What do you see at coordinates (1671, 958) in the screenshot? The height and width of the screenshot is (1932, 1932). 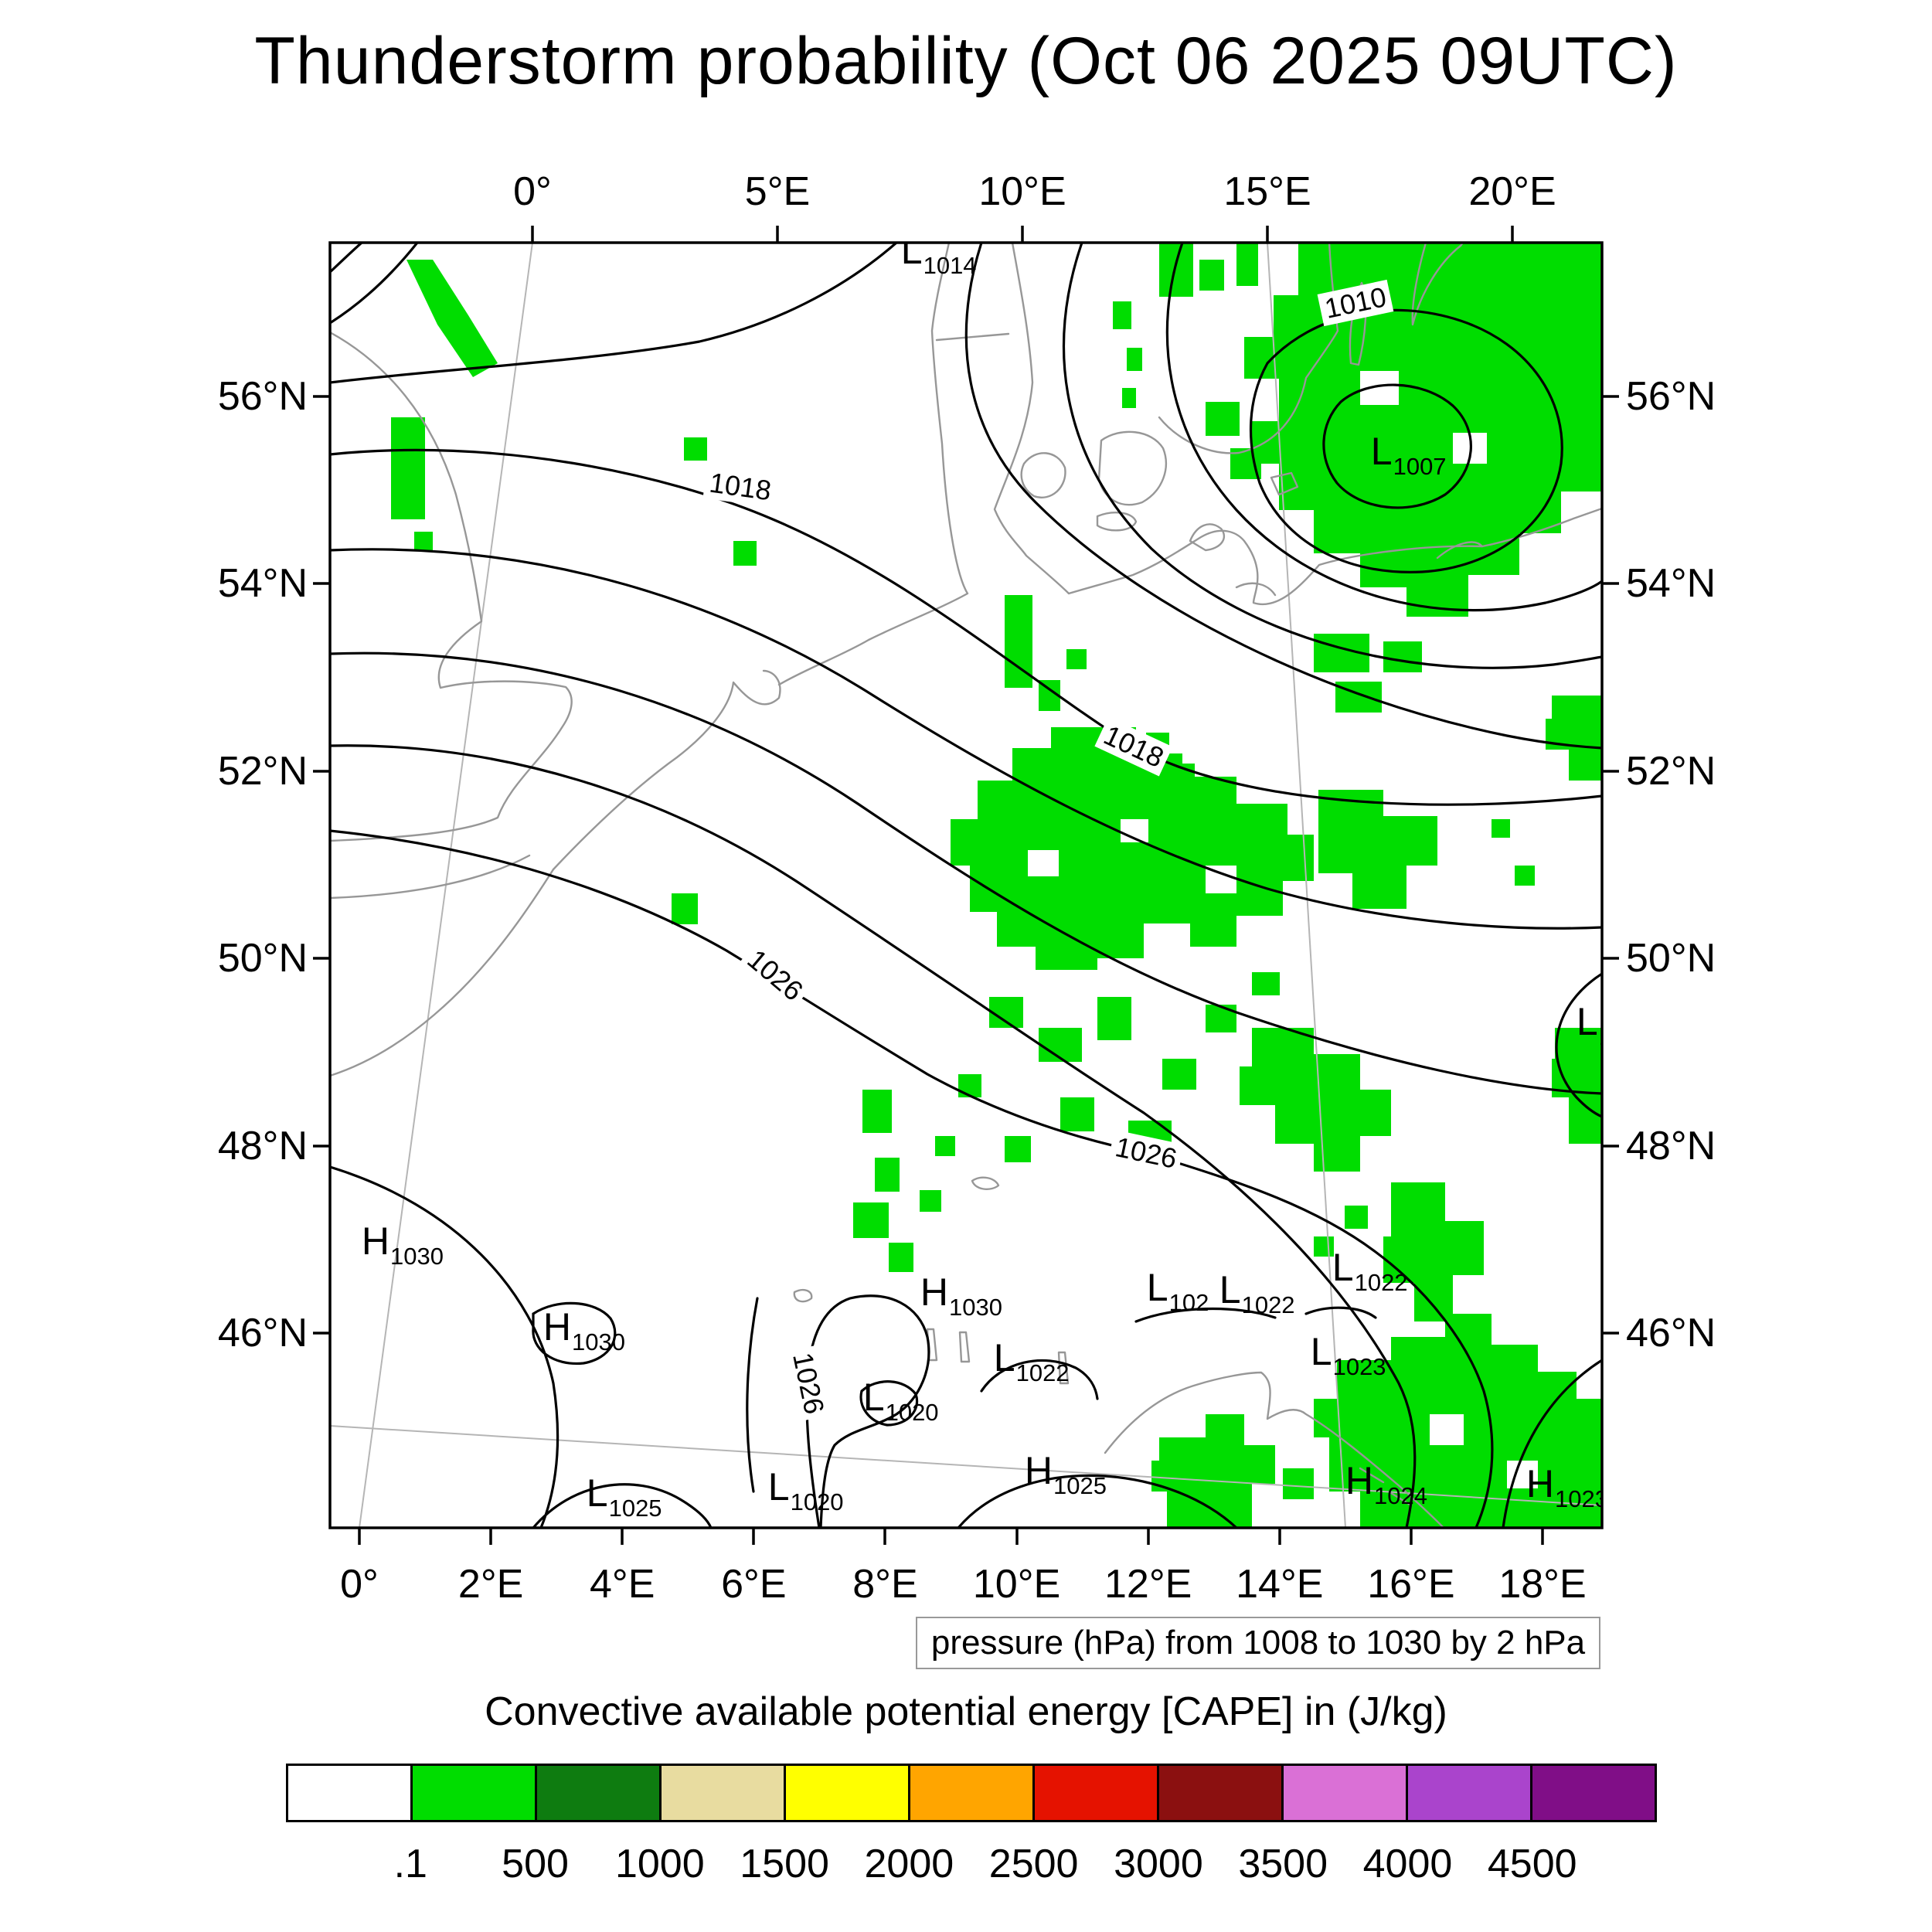 I see `lat-label-right: 50°N` at bounding box center [1671, 958].